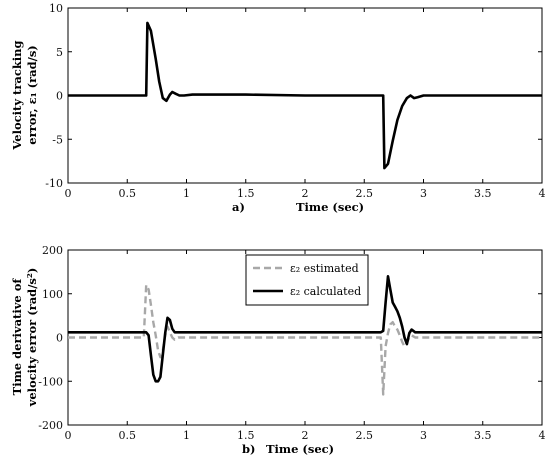 The height and width of the screenshot is (461, 550). What do you see at coordinates (17, 337) in the screenshot?
I see `panel-b-y-axis-label-line1: Time derivative of` at bounding box center [17, 337].